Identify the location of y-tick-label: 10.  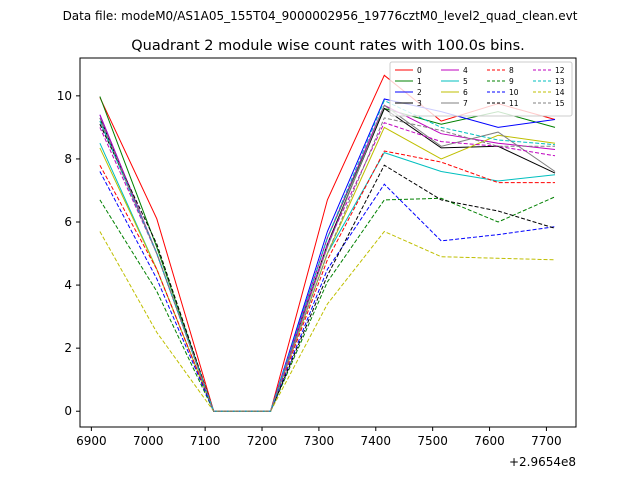
(64, 96).